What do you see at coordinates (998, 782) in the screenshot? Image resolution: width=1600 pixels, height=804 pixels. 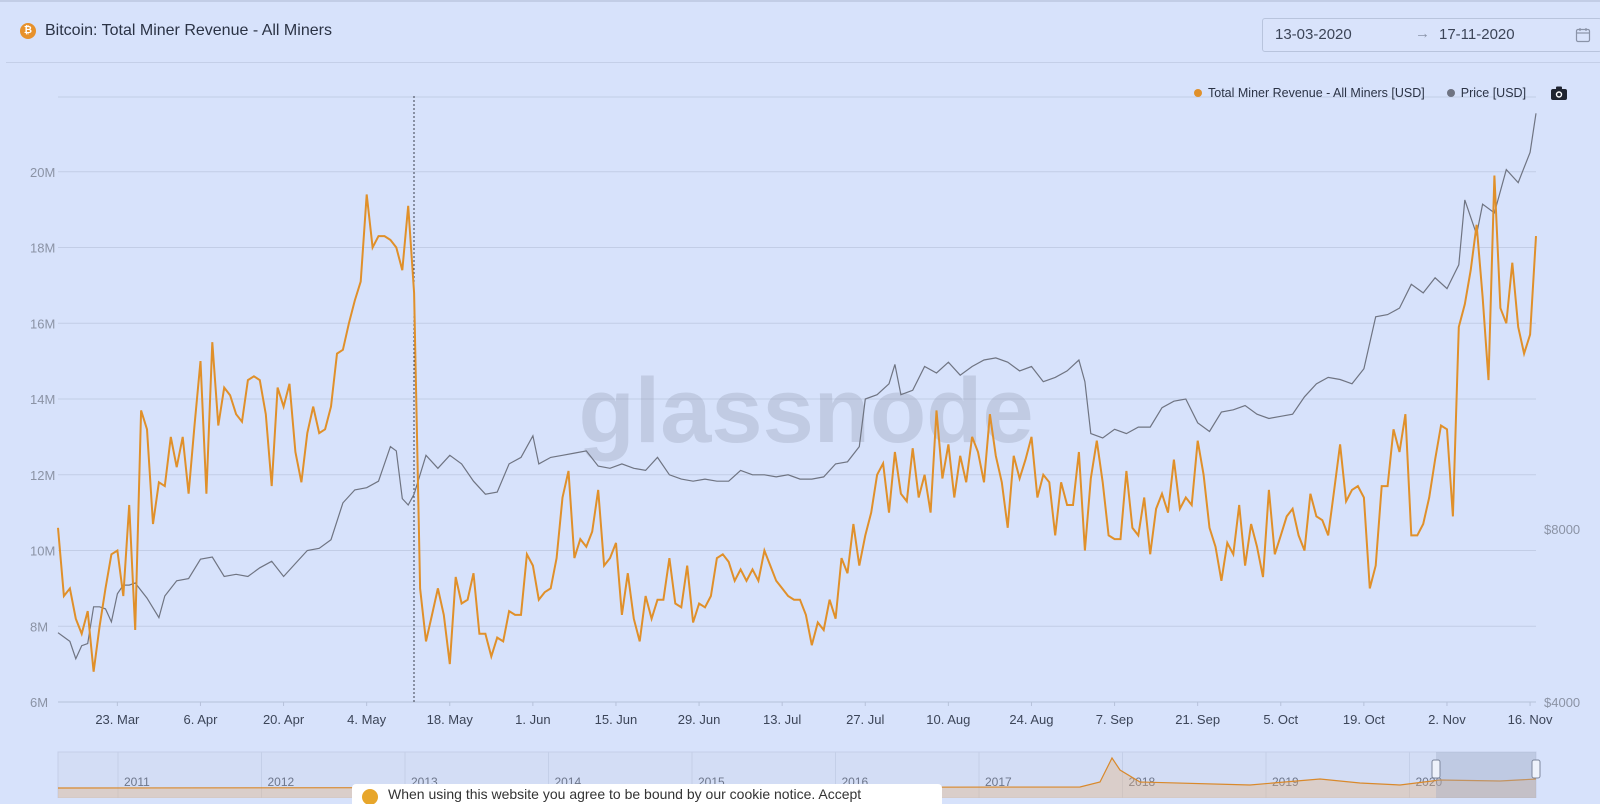 I see `navigator-year-label: 2017` at bounding box center [998, 782].